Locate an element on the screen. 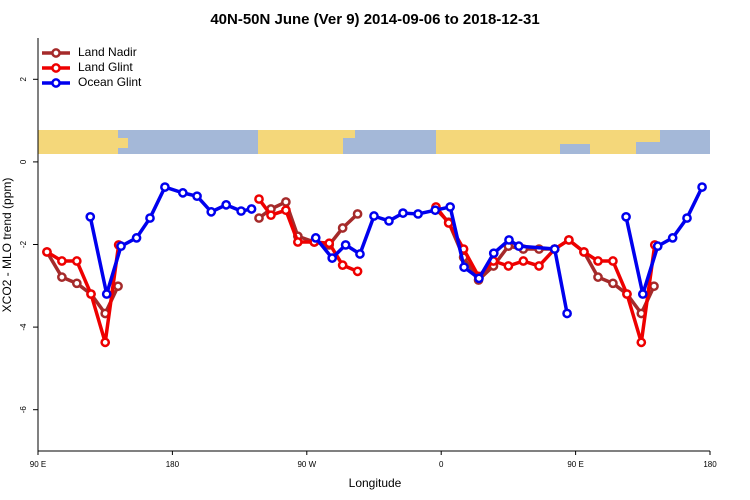 The height and width of the screenshot is (500, 750). y-tick-label: -4 is located at coordinates (23, 327).